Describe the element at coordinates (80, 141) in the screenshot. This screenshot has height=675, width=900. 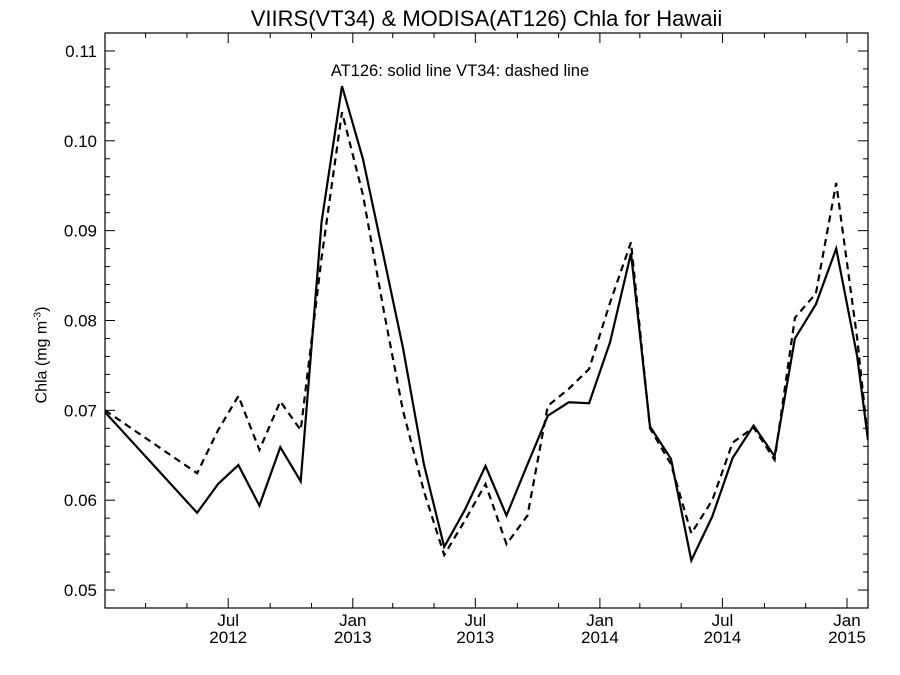
I see `y-tick-label: 0.10` at that location.